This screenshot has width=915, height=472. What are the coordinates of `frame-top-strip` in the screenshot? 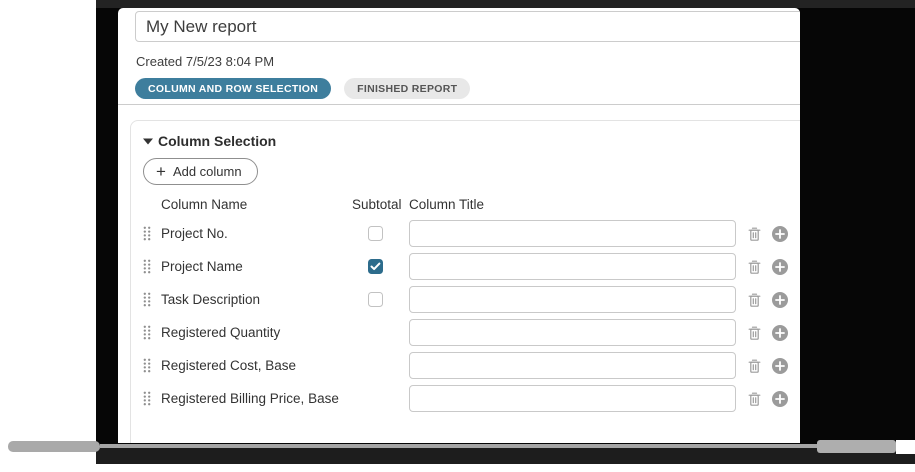 It's located at (505, 4).